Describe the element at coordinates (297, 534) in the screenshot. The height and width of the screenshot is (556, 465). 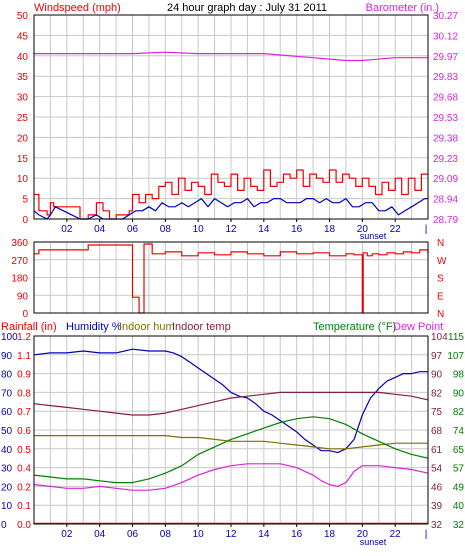
I see `humidity-panel-xtick-label: 16` at that location.